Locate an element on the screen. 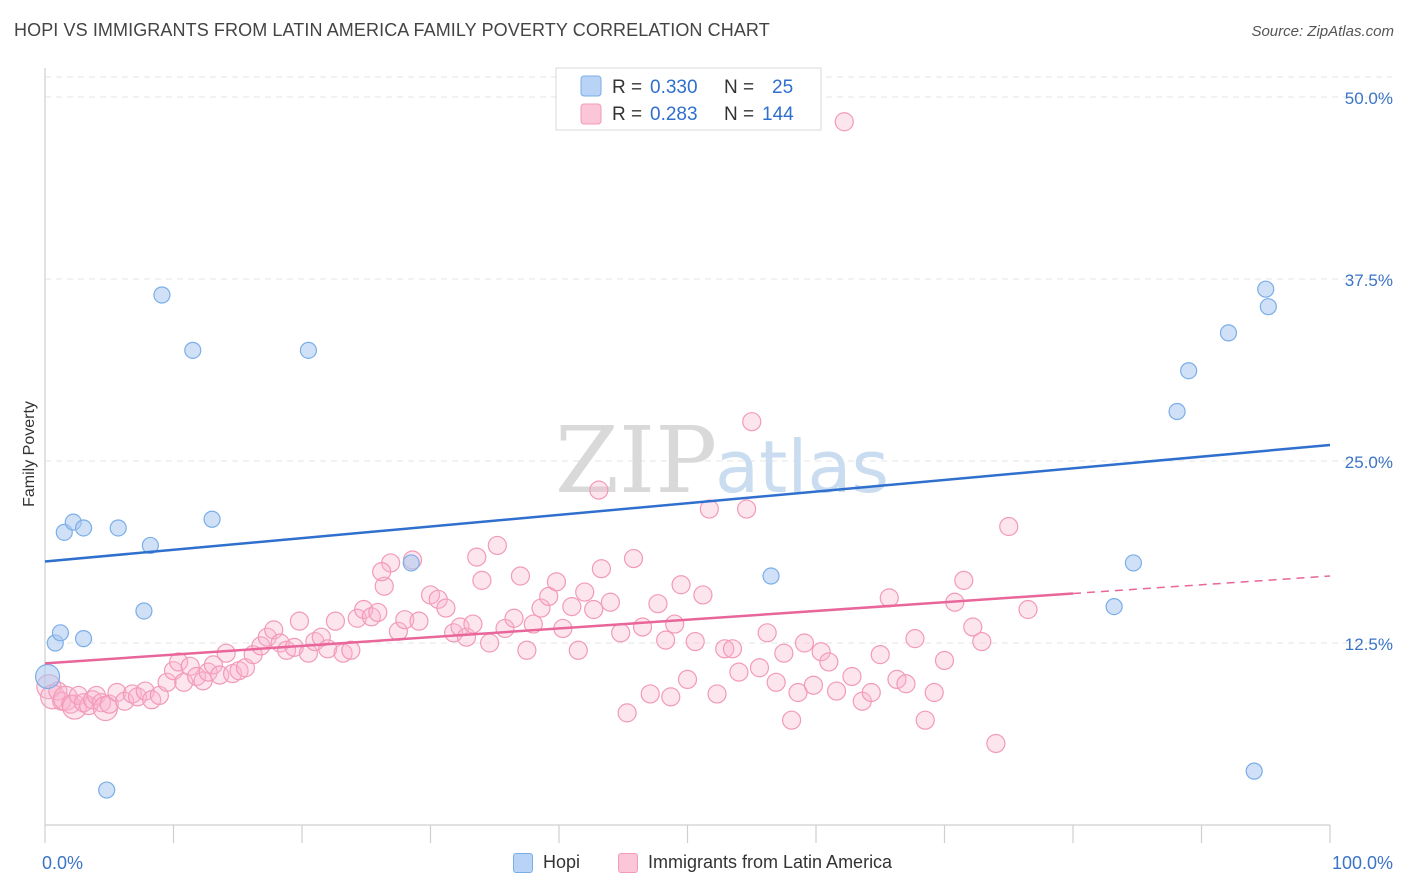 This screenshot has height=892, width=1406. legend-n-value-hopi: 25 is located at coordinates (782, 87).